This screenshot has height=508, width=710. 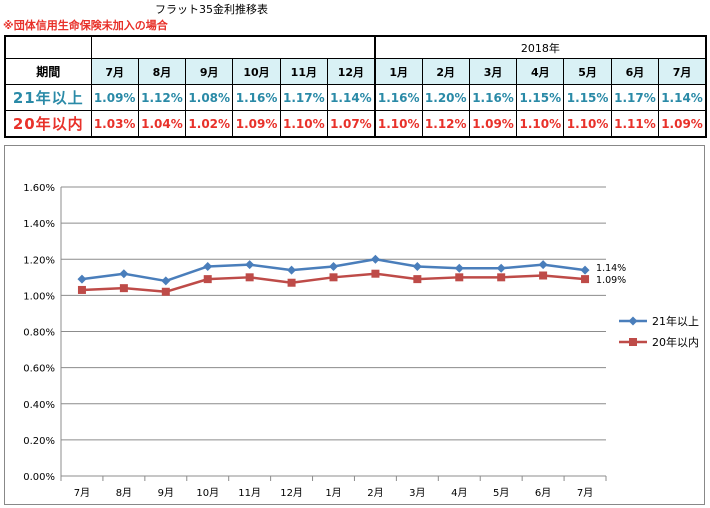 I want to click on y-tick-label: 1.60%, so click(x=39, y=188).